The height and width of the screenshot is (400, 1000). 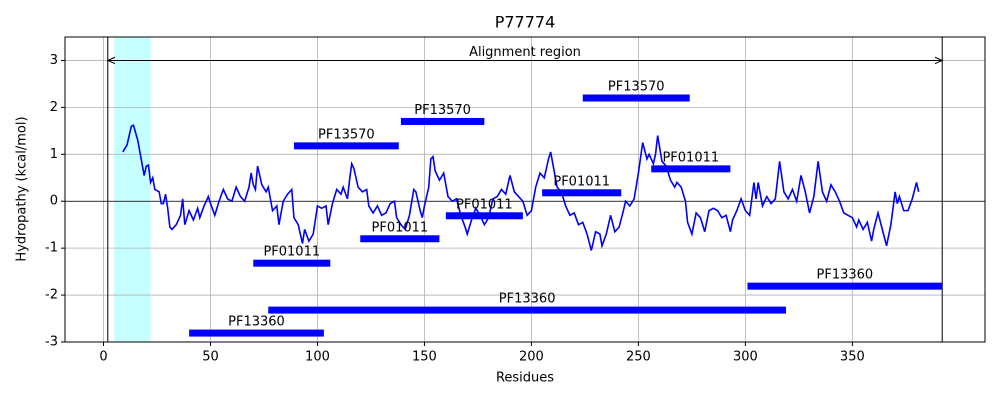 I want to click on y-tick-label: 2, so click(x=54, y=107).